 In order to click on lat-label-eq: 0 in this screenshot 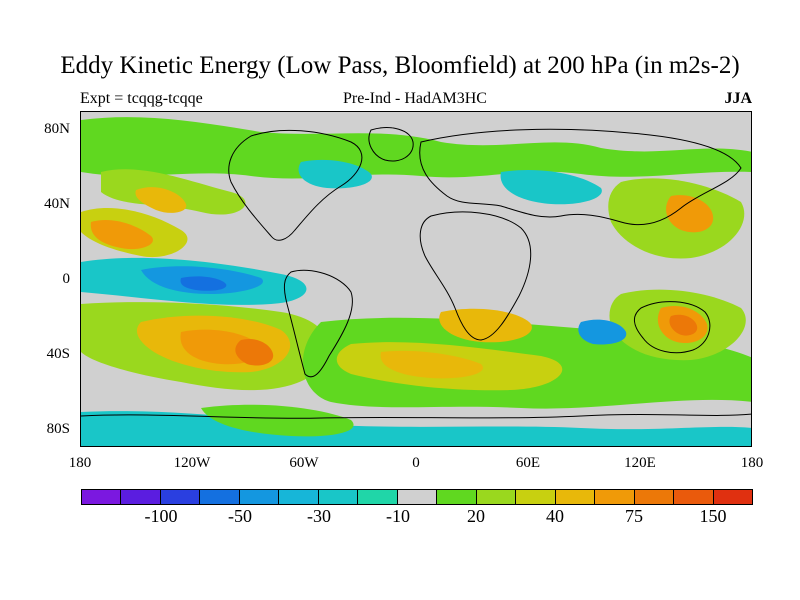, I will do `click(66, 279)`.